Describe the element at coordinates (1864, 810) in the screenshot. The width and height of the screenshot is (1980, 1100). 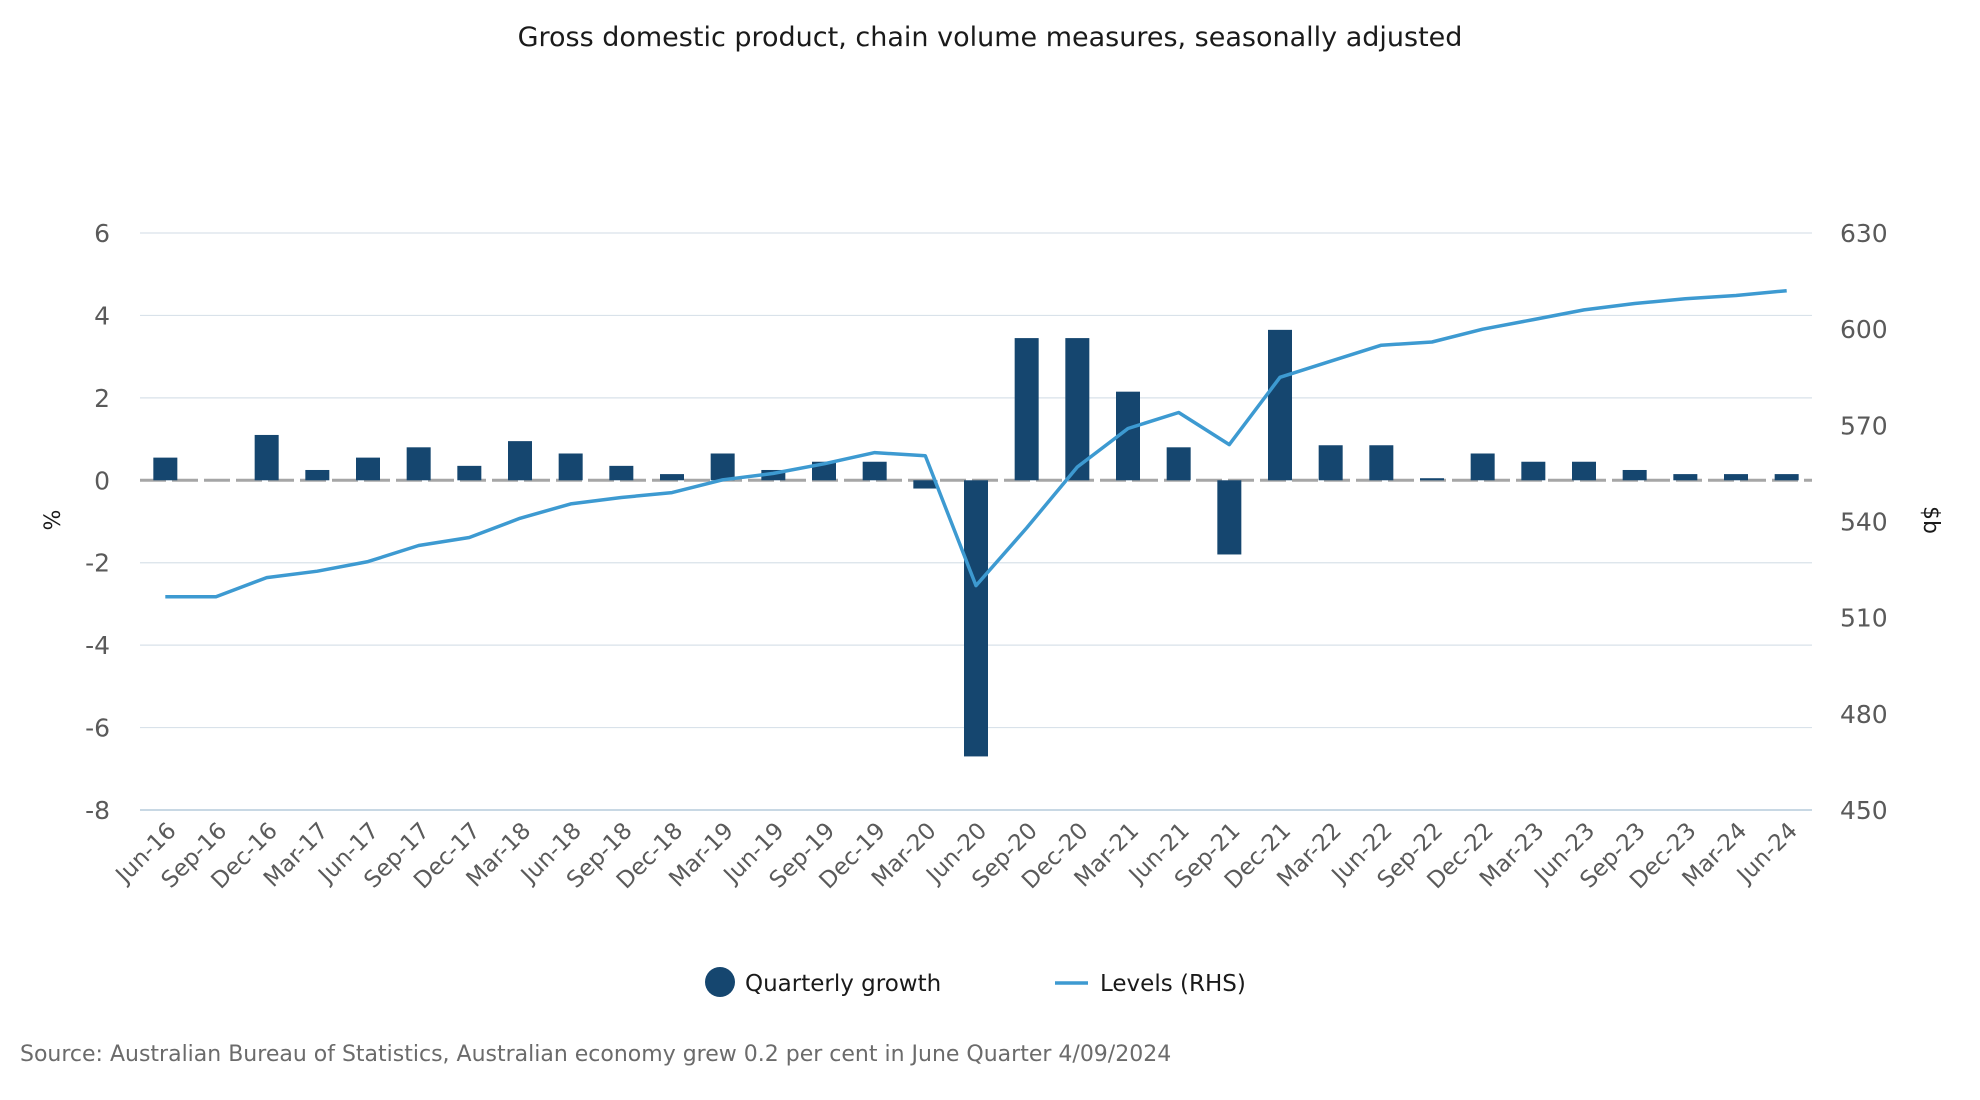
I see `right-tick-label: 450` at that location.